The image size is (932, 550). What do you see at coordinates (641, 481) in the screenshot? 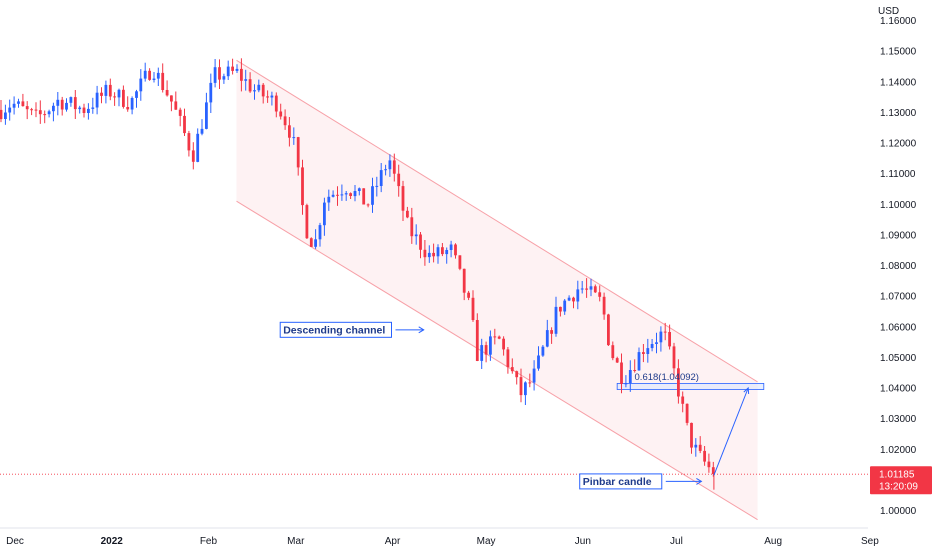
I see `annotation-pinbar: Pinbar candle` at bounding box center [641, 481].